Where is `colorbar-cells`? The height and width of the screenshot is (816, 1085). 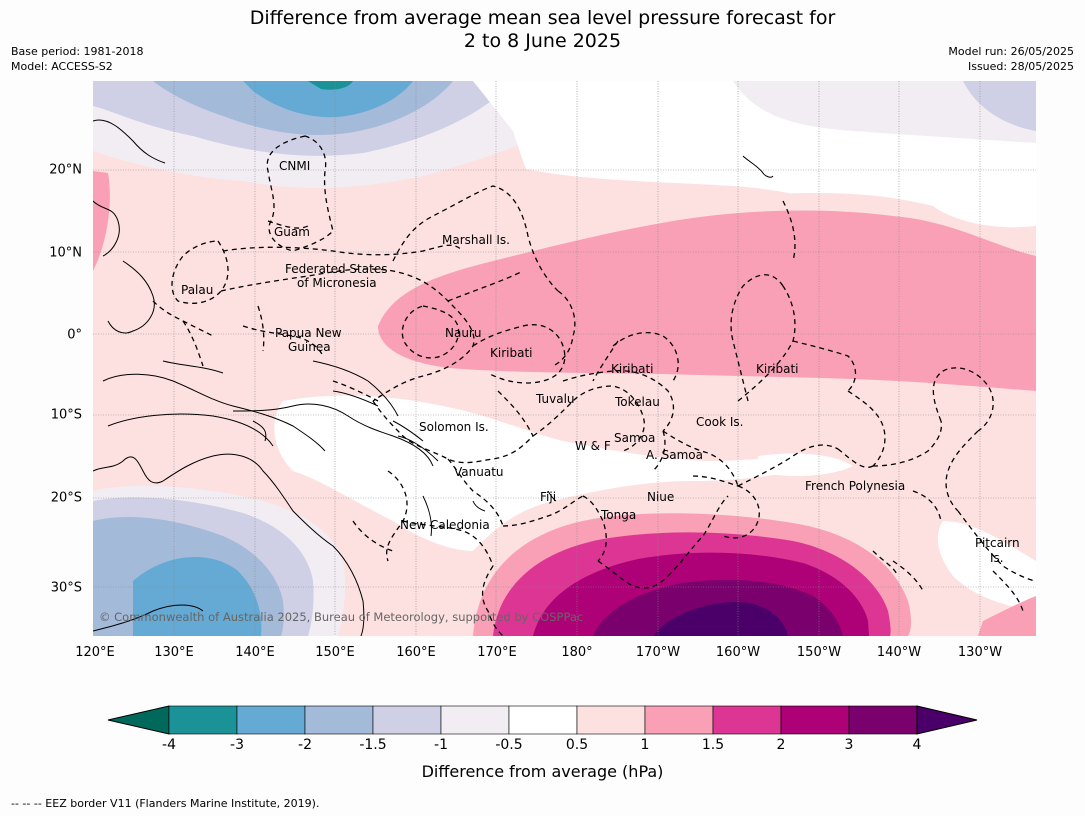
colorbar-cells is located at coordinates (543, 720).